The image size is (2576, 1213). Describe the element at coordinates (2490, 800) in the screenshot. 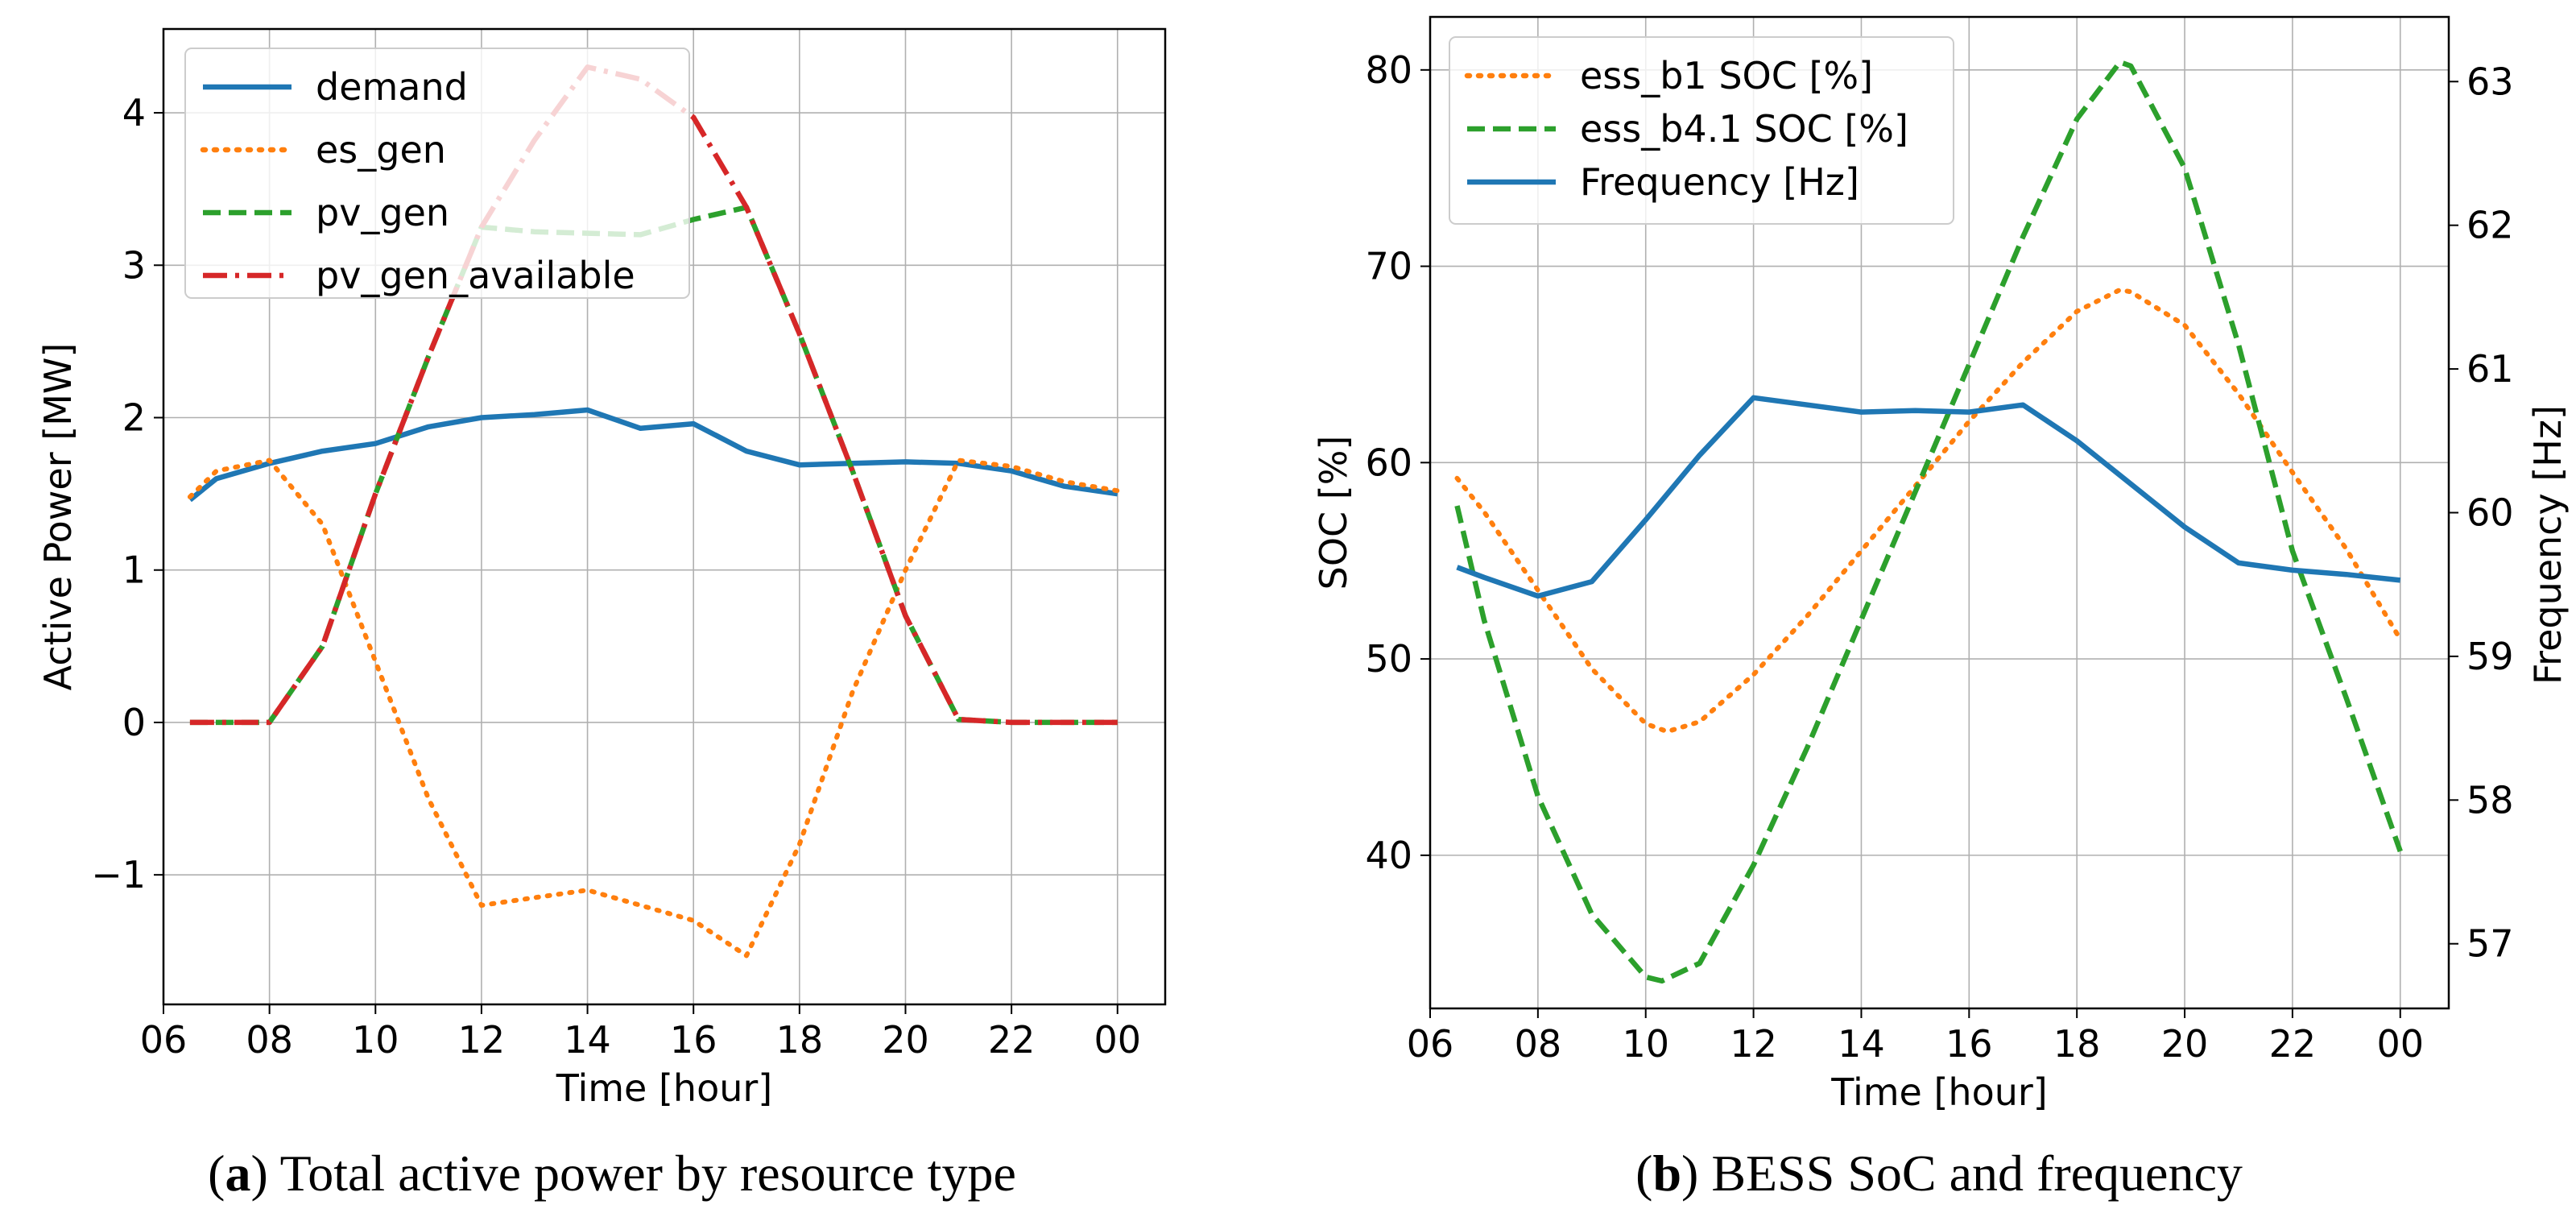

I see `y-right-tick-label: 58` at that location.